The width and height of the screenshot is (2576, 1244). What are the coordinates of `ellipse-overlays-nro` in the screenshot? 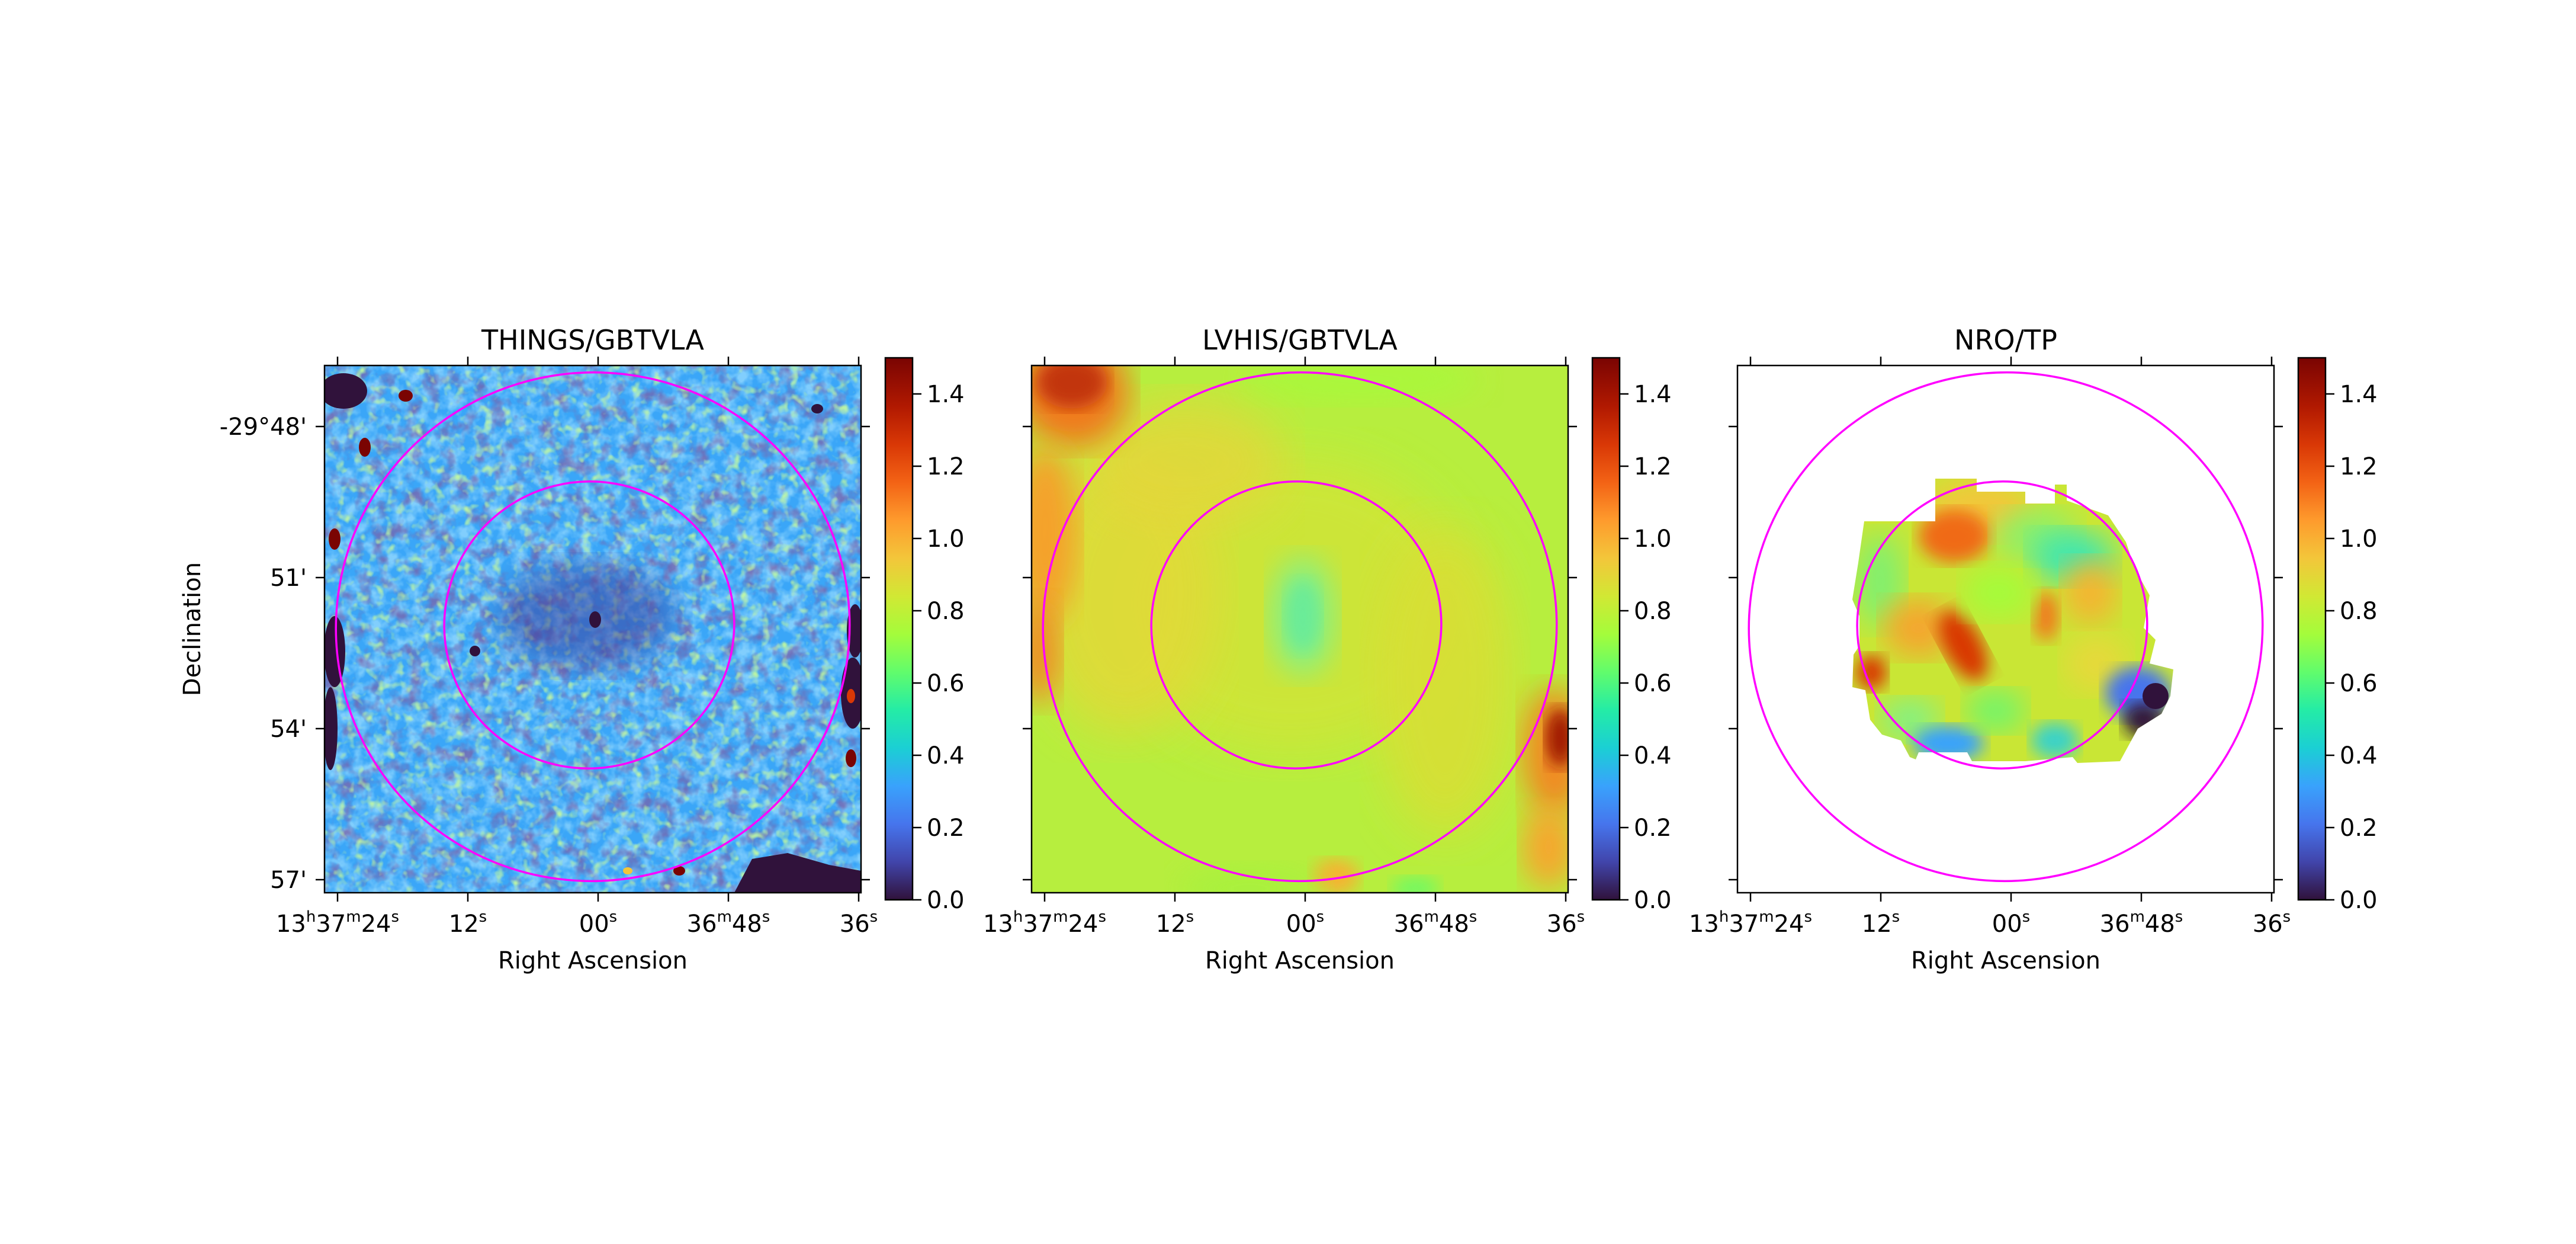 It's located at (2006, 627).